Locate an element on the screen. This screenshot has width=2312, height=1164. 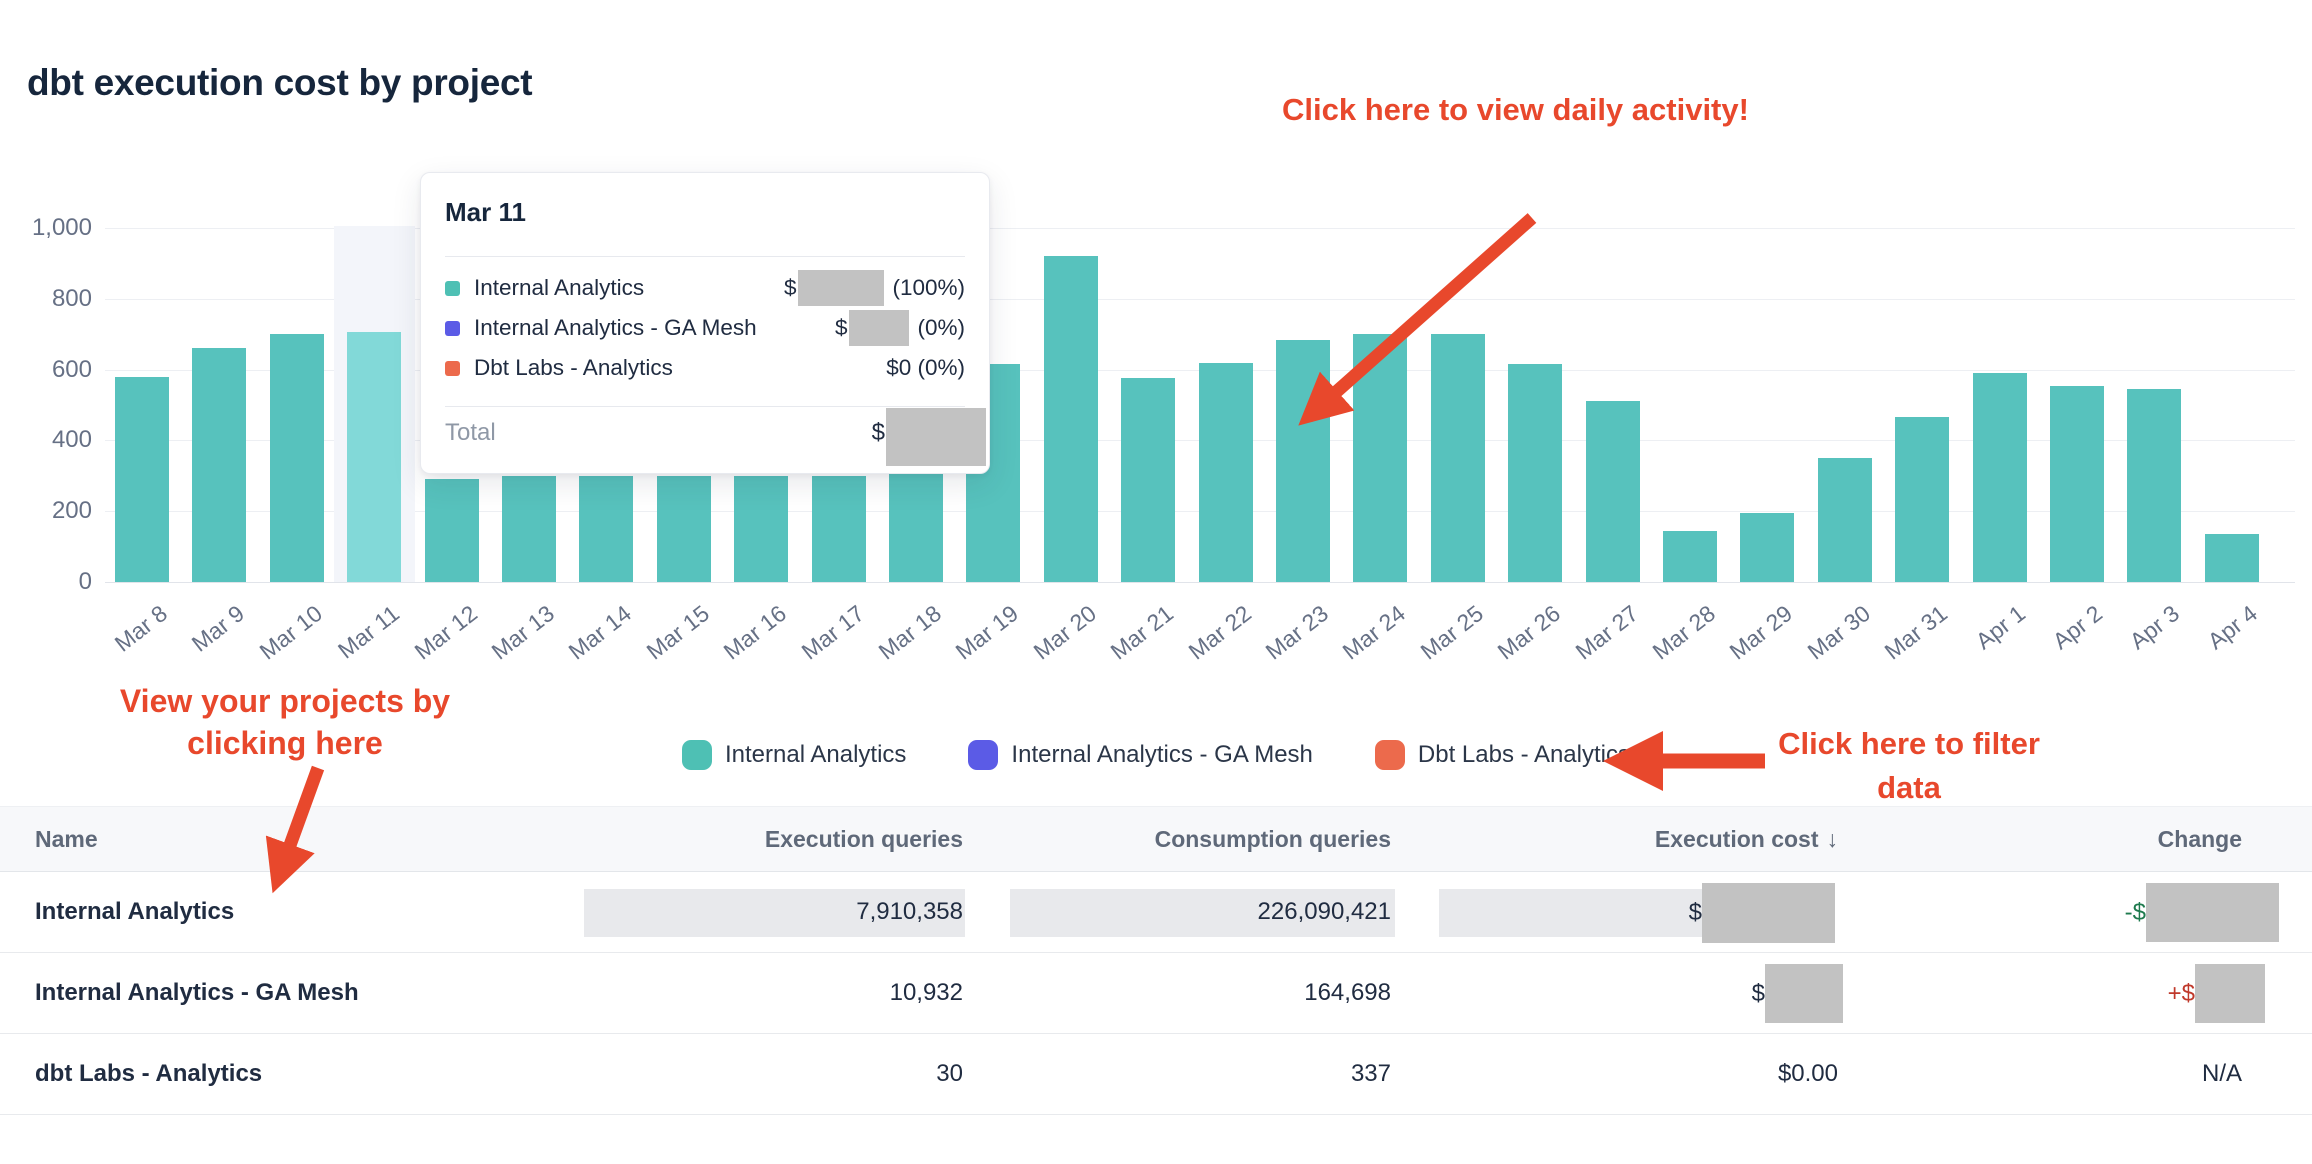
column-header-execution-queries: Execution queries is located at coordinates (863, 839).